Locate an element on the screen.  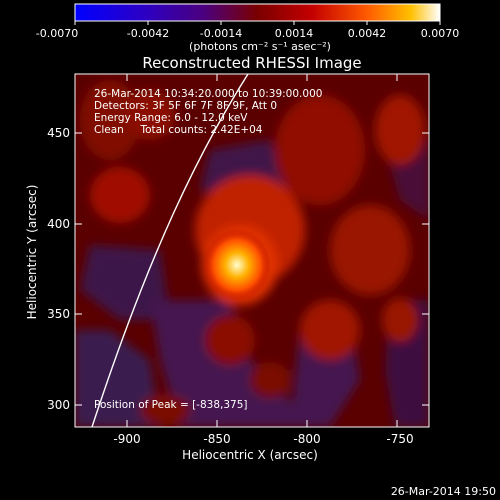
colorbar-tick-label: -0.0070 is located at coordinates (57, 33).